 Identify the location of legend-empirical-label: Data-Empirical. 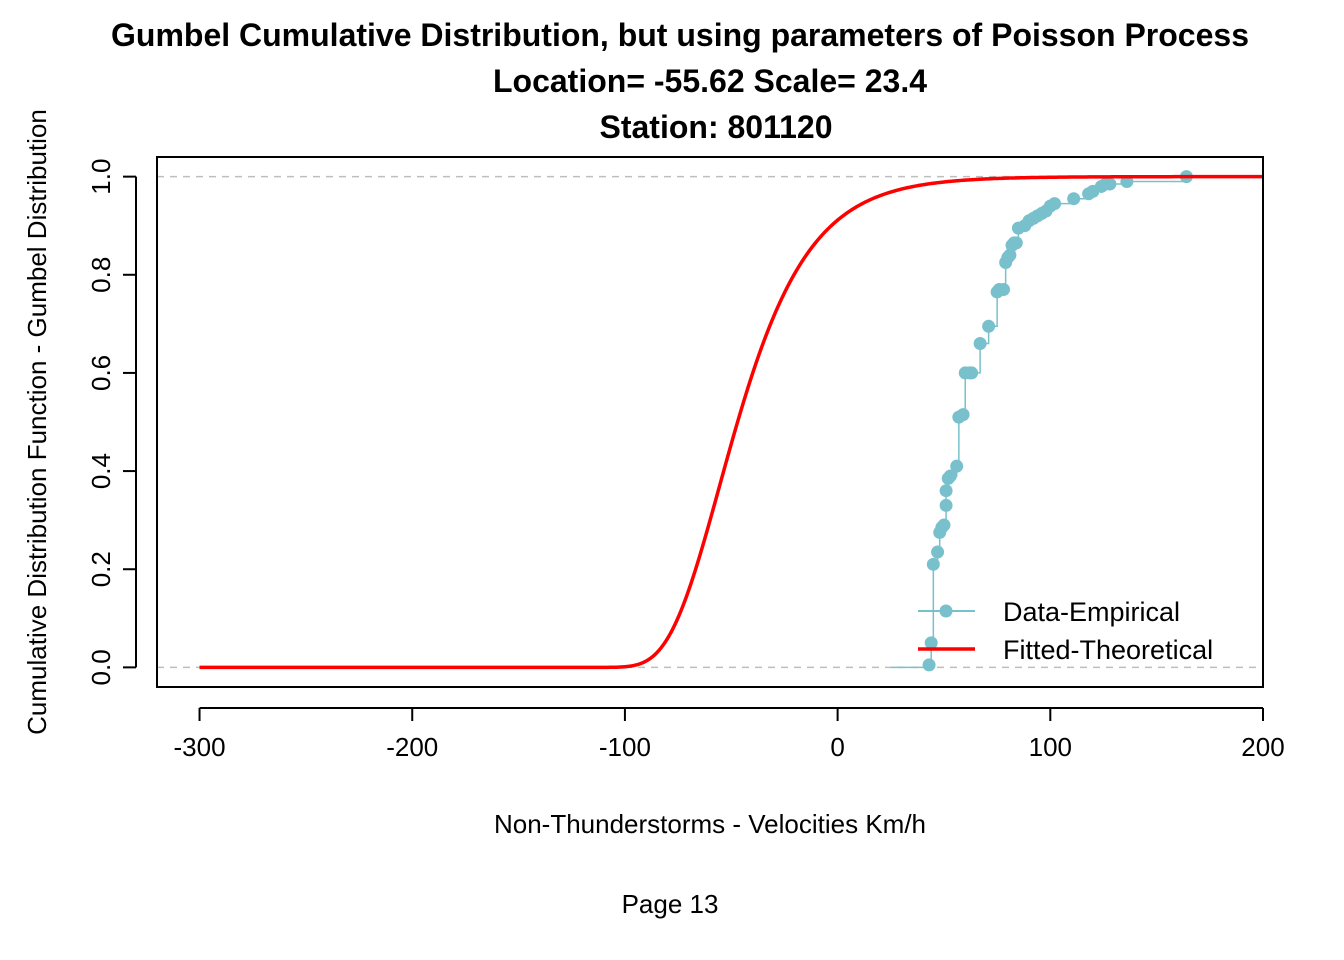
(1091, 612).